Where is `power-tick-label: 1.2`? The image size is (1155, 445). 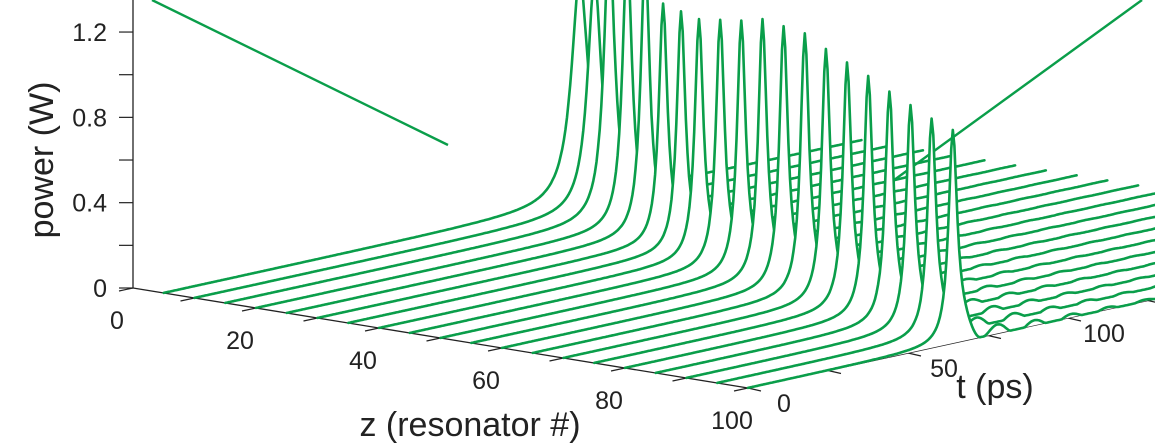 power-tick-label: 1.2 is located at coordinates (89, 33).